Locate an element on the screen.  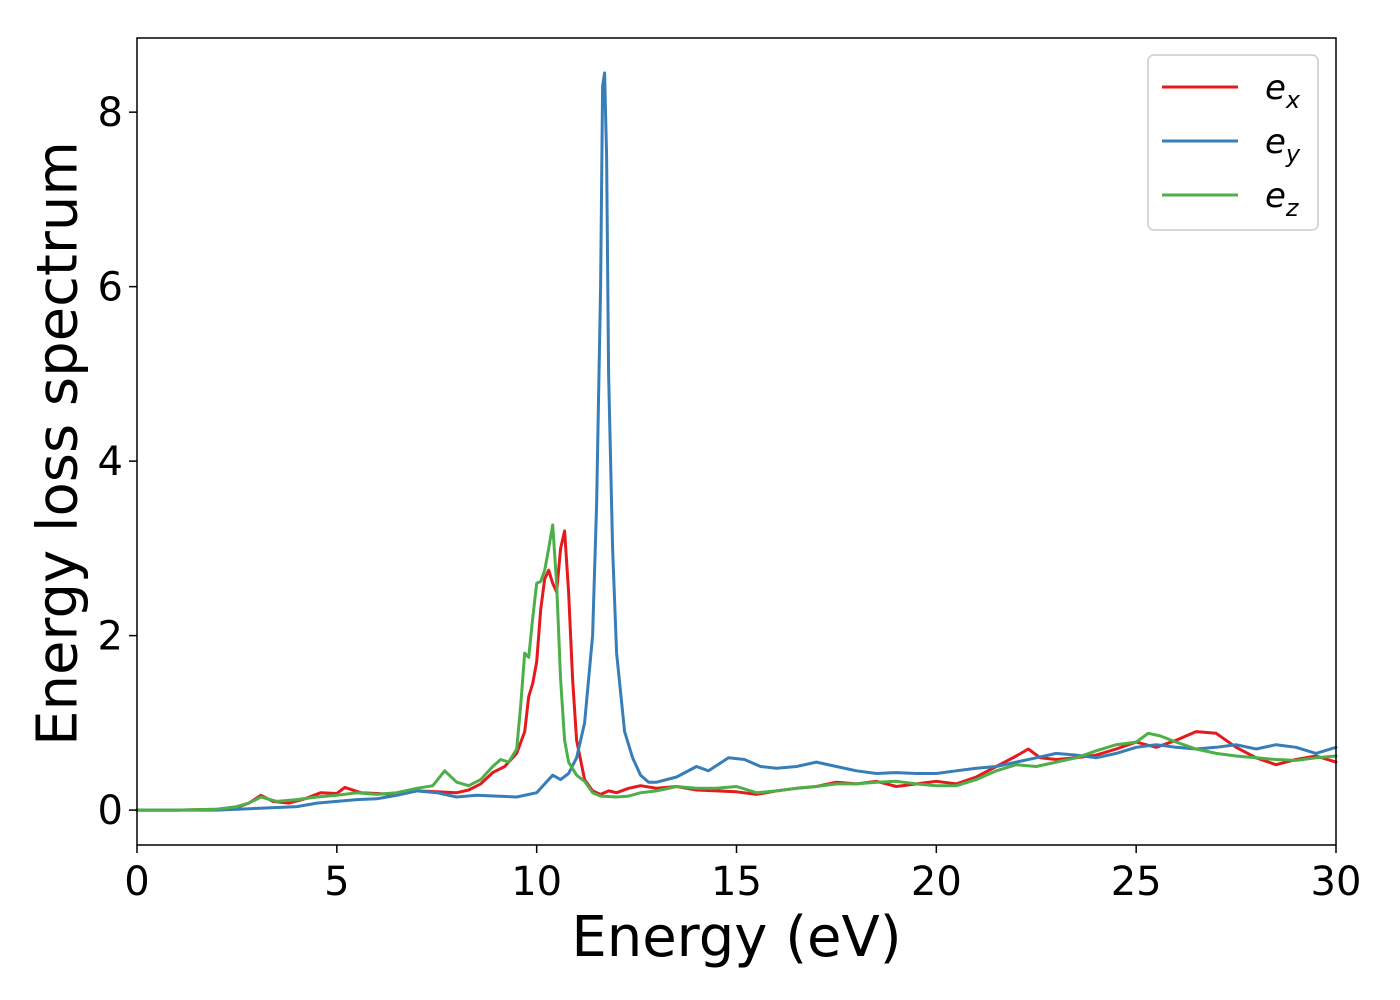
x-axis-ticks: 0 5 10 15 20 25 30 is located at coordinates (742, 875).